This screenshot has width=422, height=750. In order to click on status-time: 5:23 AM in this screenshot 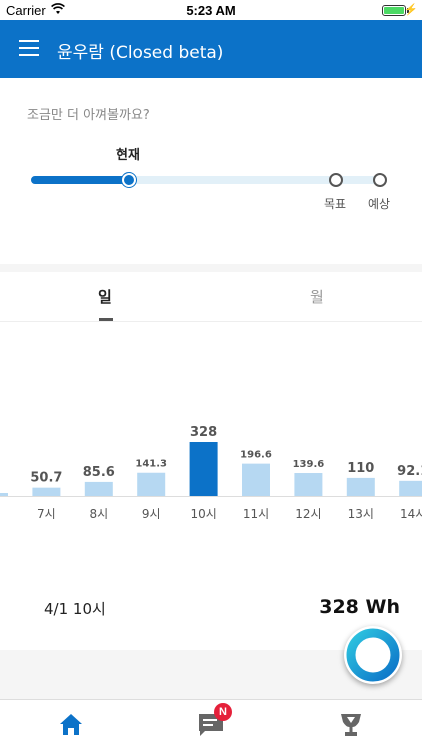, I will do `click(211, 10)`.